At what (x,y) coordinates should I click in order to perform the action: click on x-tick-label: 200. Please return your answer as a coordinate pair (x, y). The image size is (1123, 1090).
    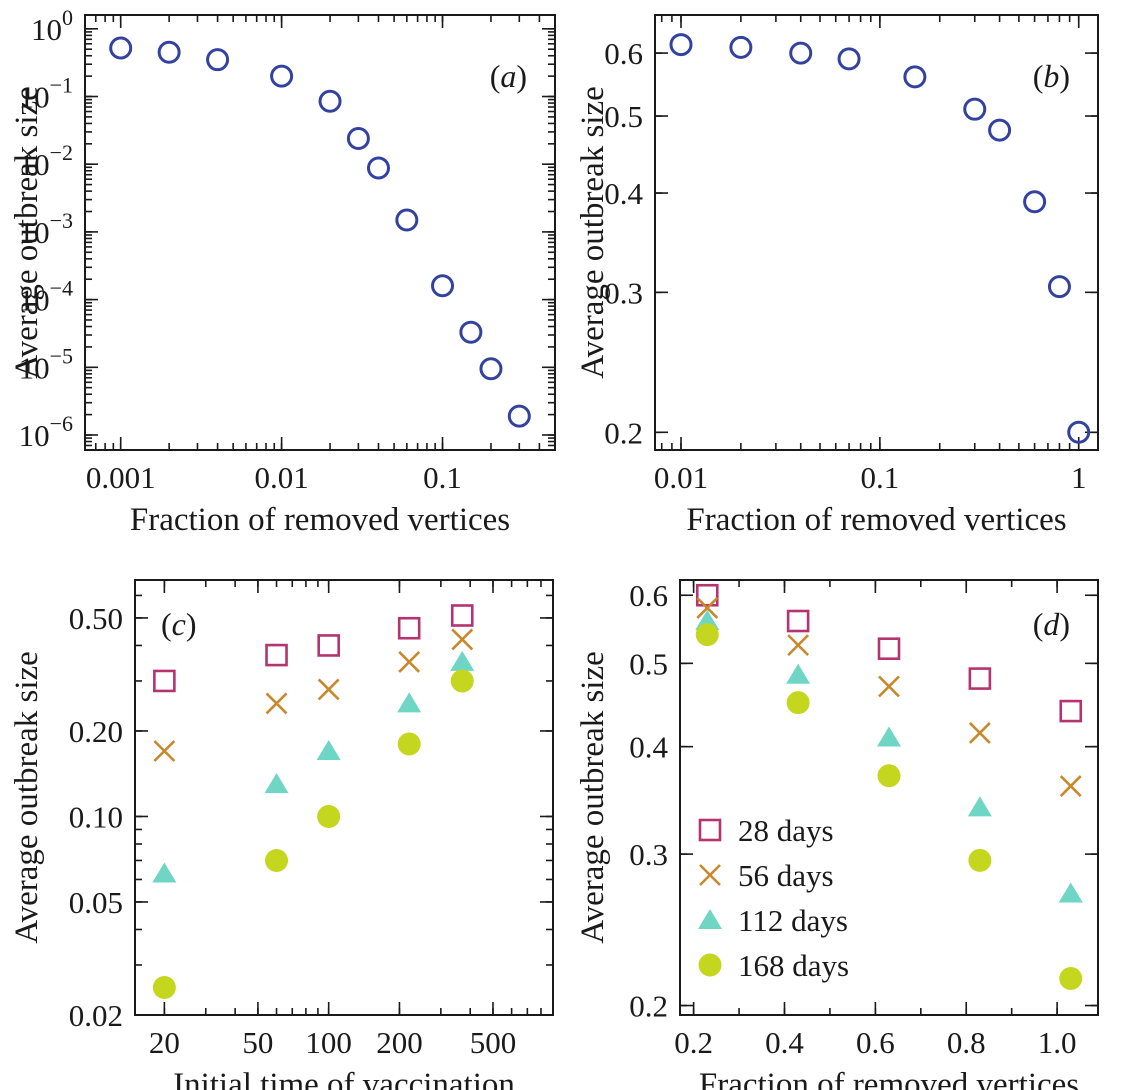
    Looking at the image, I should click on (399, 1042).